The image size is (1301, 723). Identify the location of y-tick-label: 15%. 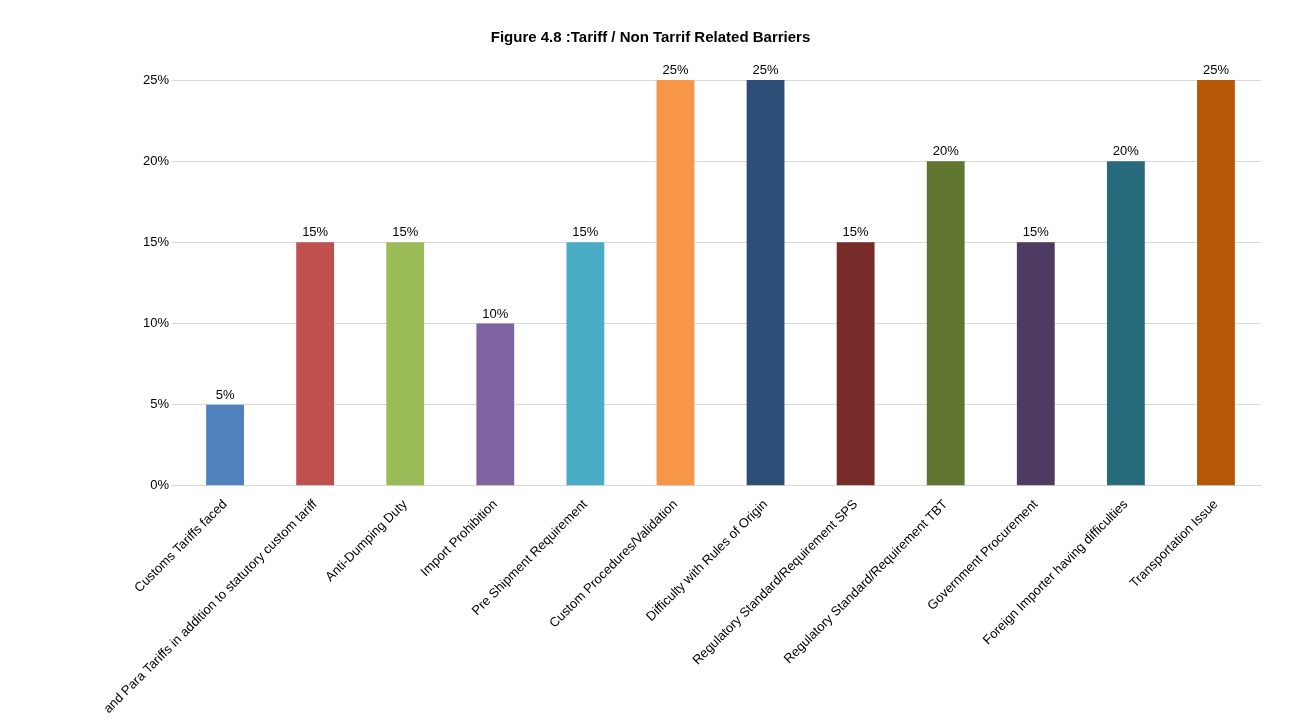
(156, 241).